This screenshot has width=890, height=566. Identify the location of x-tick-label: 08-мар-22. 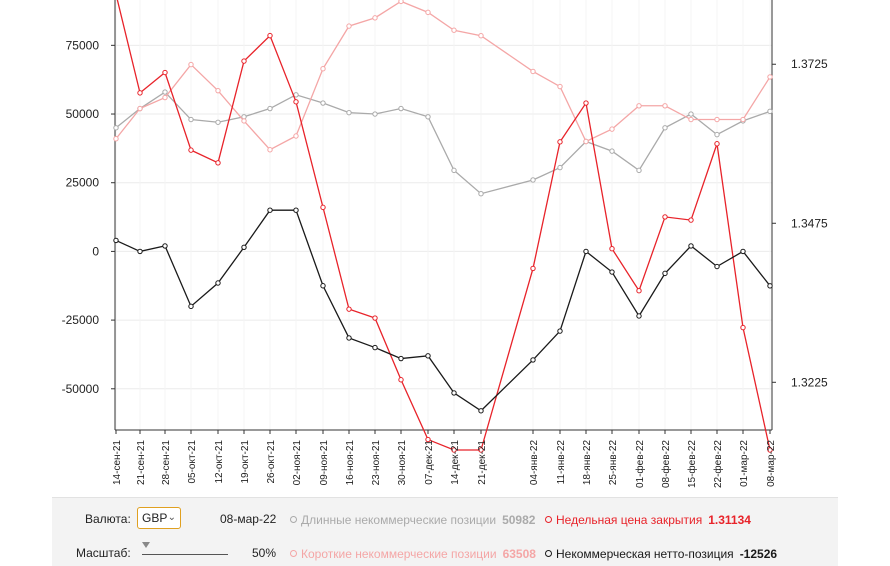
(771, 463).